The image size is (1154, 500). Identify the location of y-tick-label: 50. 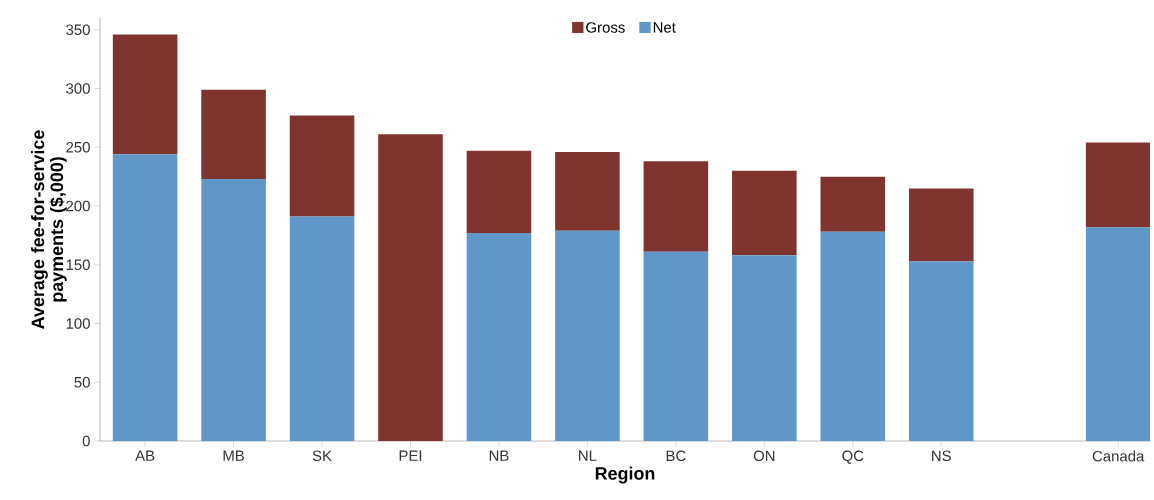
(82, 382).